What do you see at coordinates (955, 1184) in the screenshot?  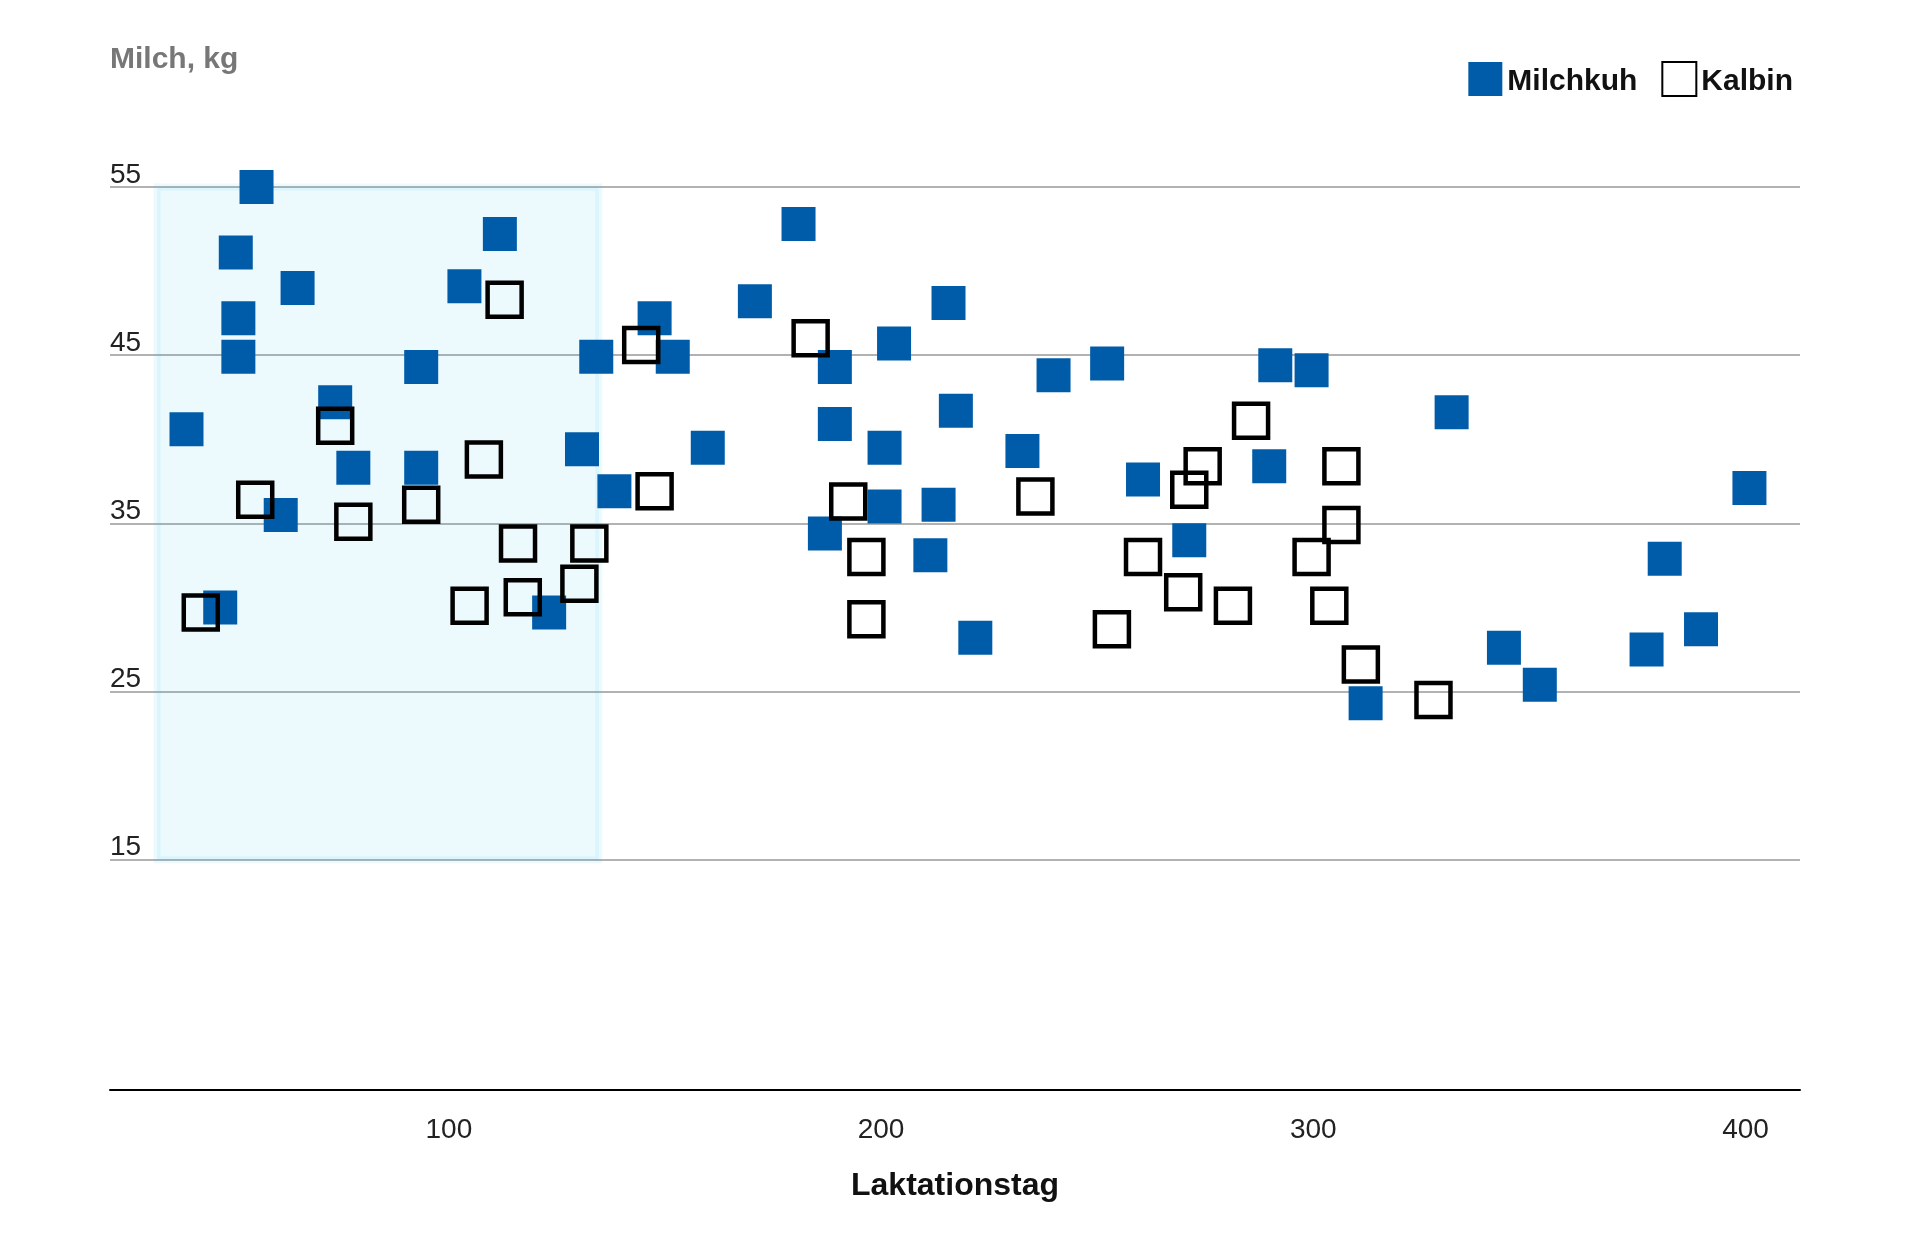 I see `x-axis-title: Laktationstag` at bounding box center [955, 1184].